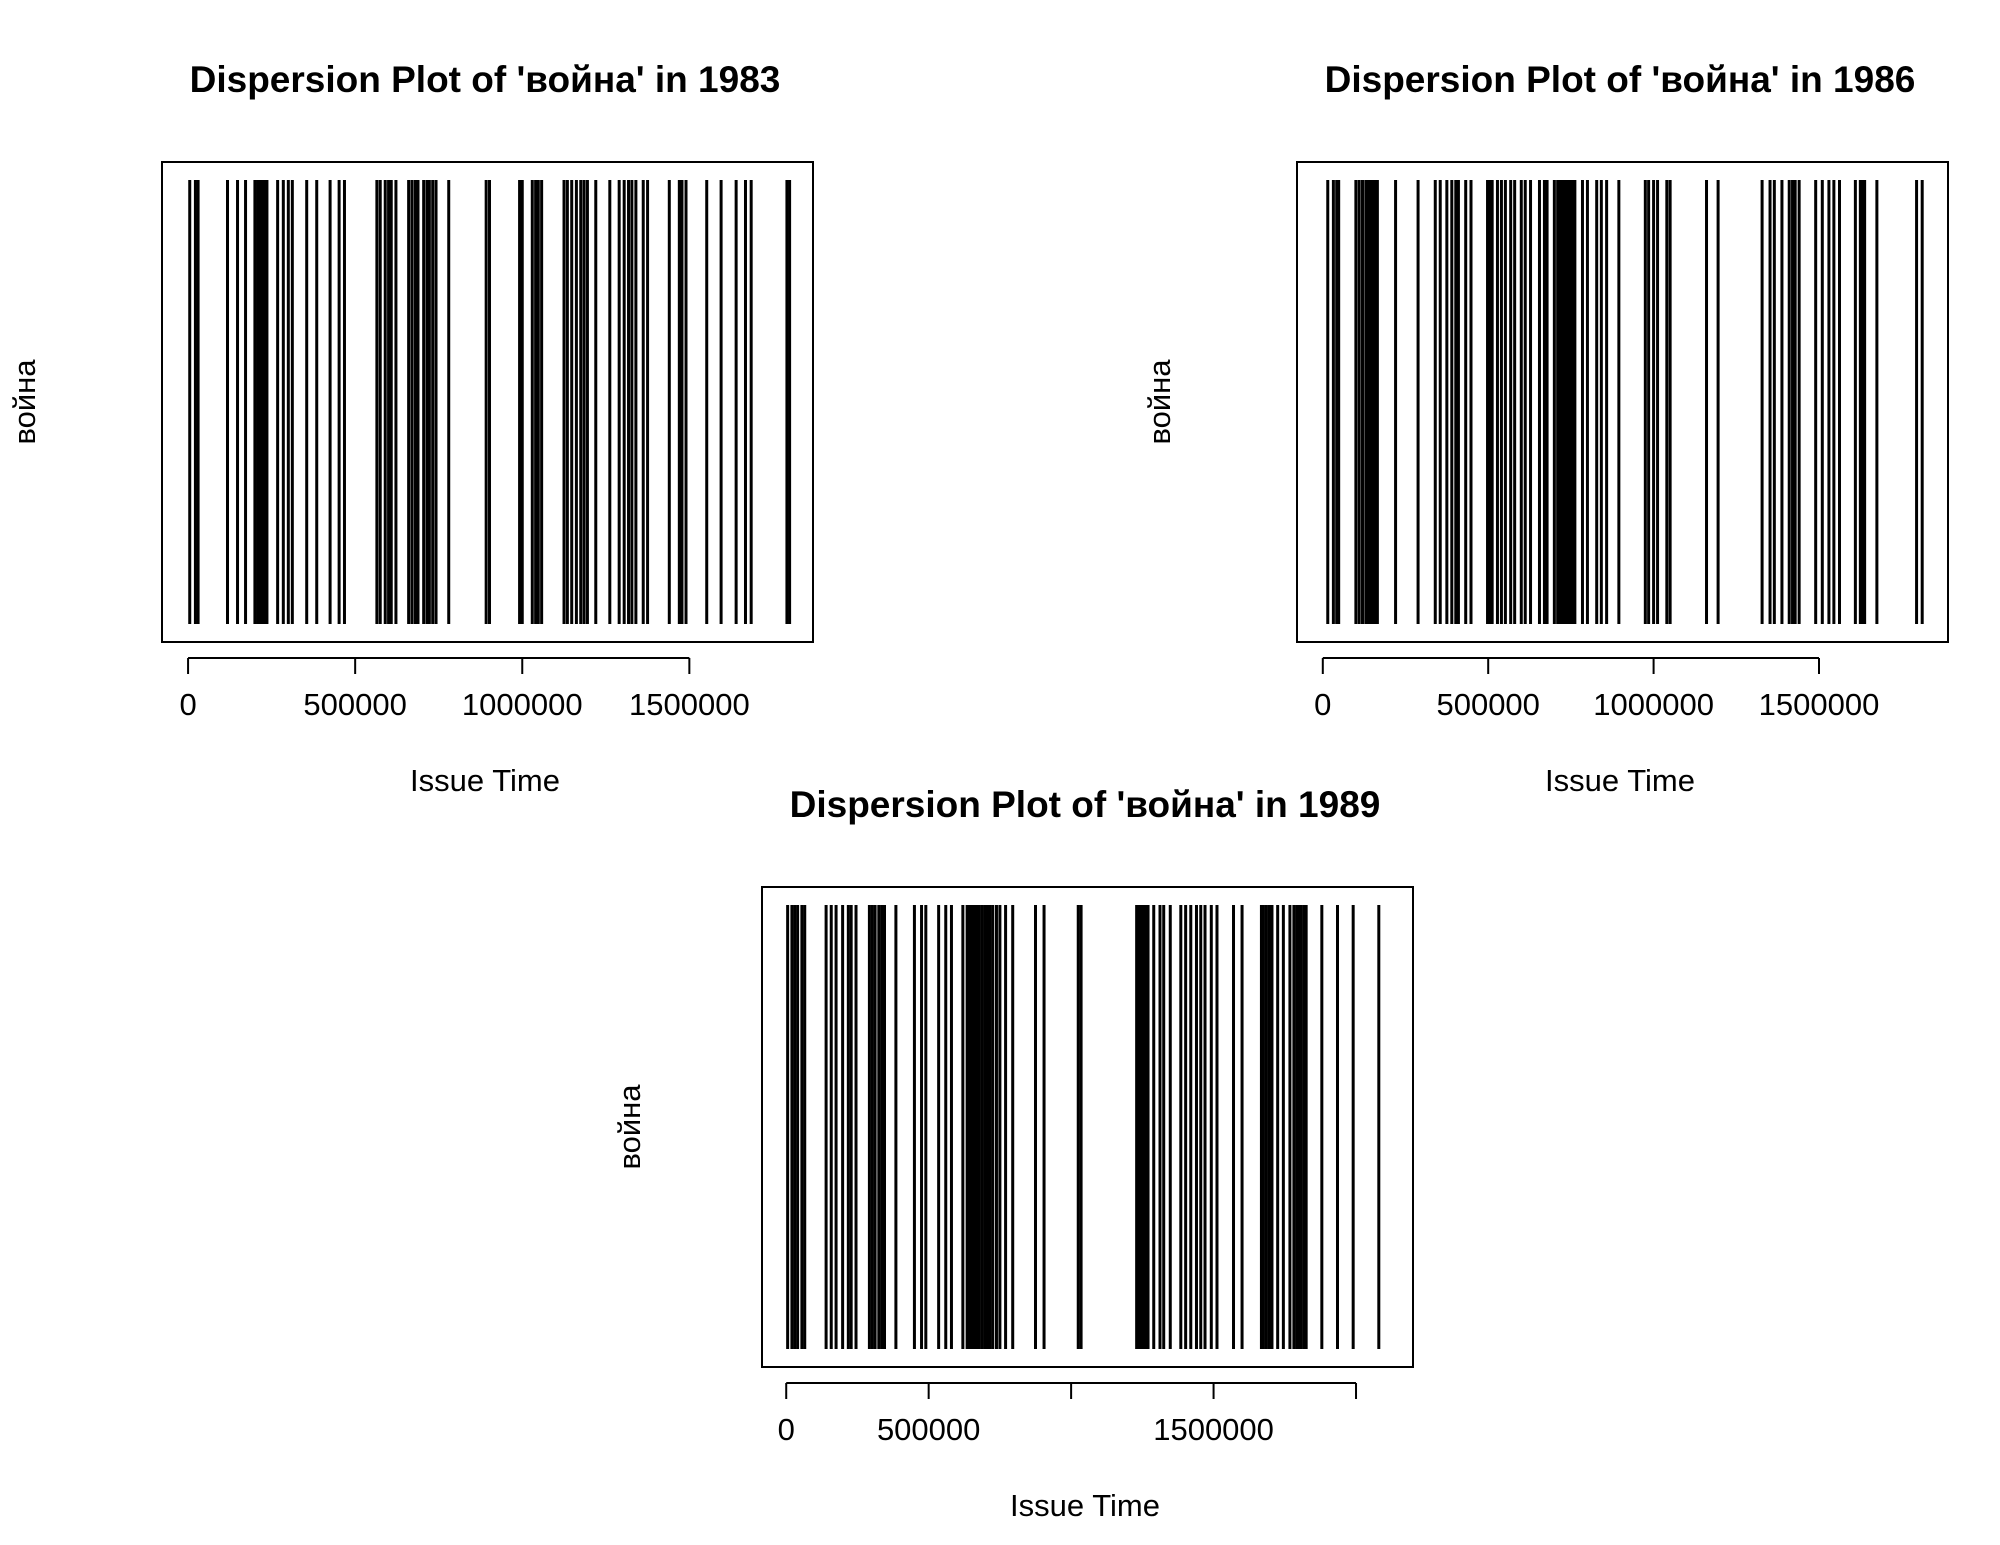 The width and height of the screenshot is (2000, 1545). Describe the element at coordinates (485, 79) in the screenshot. I see `chart-title: Dispersion Plot of 'война' in 1983` at that location.